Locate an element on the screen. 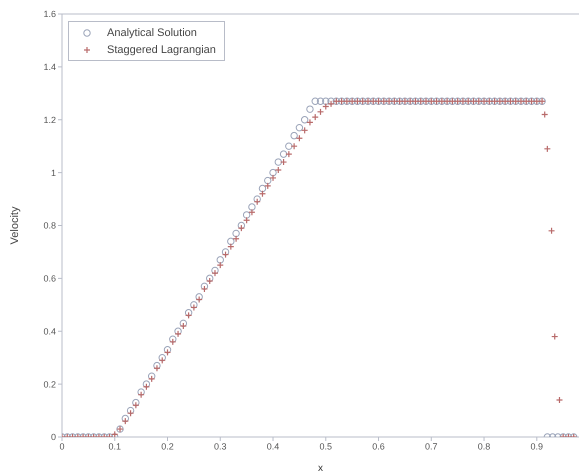 The width and height of the screenshot is (582, 473). x-tick-label: 0.7 is located at coordinates (431, 446).